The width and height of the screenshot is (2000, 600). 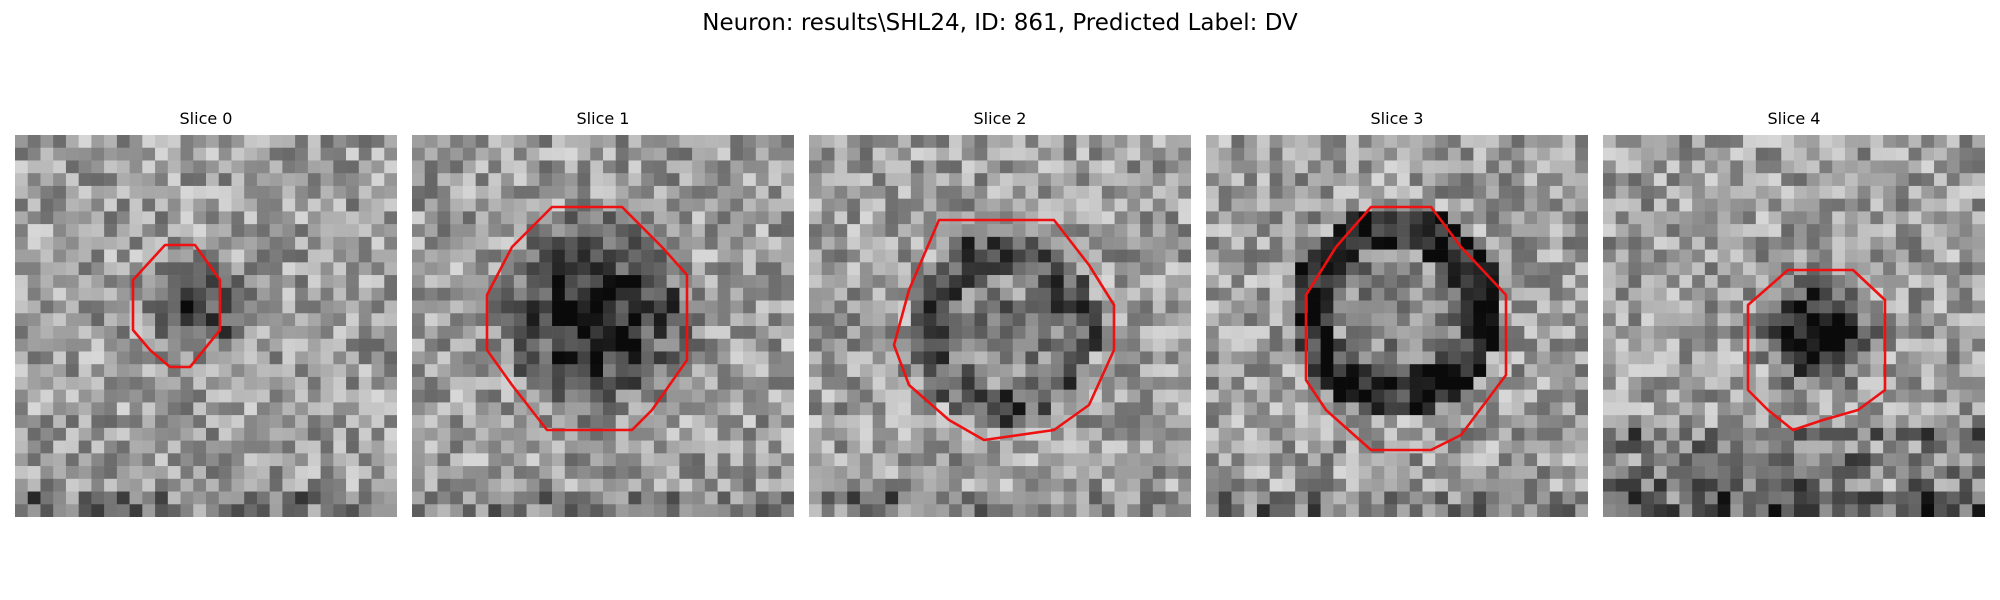 What do you see at coordinates (206, 118) in the screenshot?
I see `slice-title: Slice 0` at bounding box center [206, 118].